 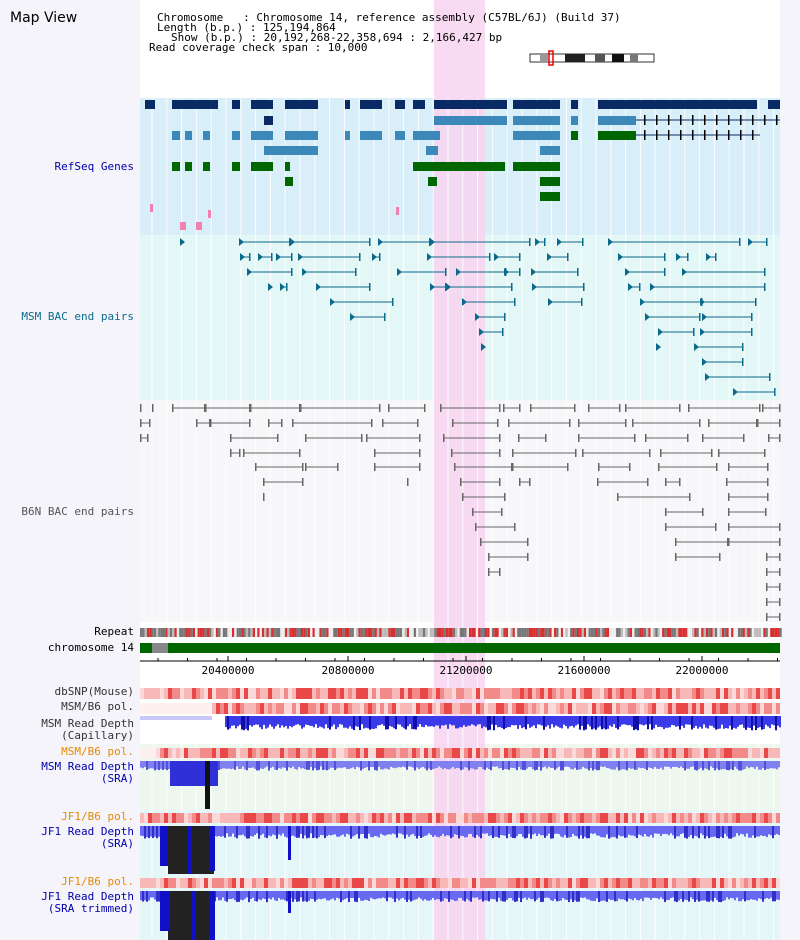 I want to click on track-label-msm-b6-pol-2: MSM/B6 pol., so click(x=97, y=751).